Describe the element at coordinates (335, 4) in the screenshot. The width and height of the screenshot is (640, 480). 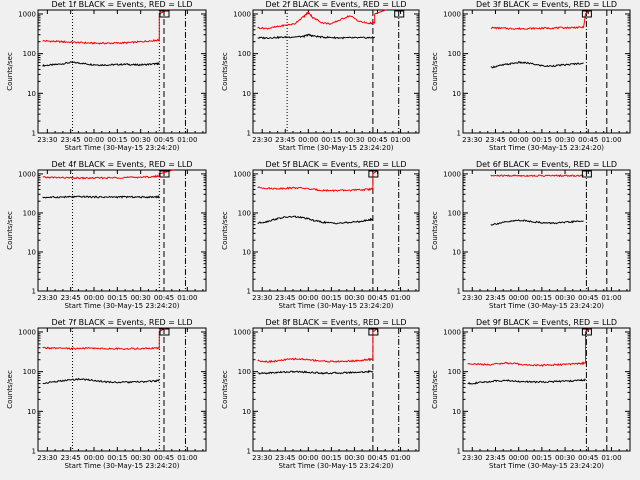
I see `panel-title: Det 2f BLACK = Events, RED = LLD` at that location.